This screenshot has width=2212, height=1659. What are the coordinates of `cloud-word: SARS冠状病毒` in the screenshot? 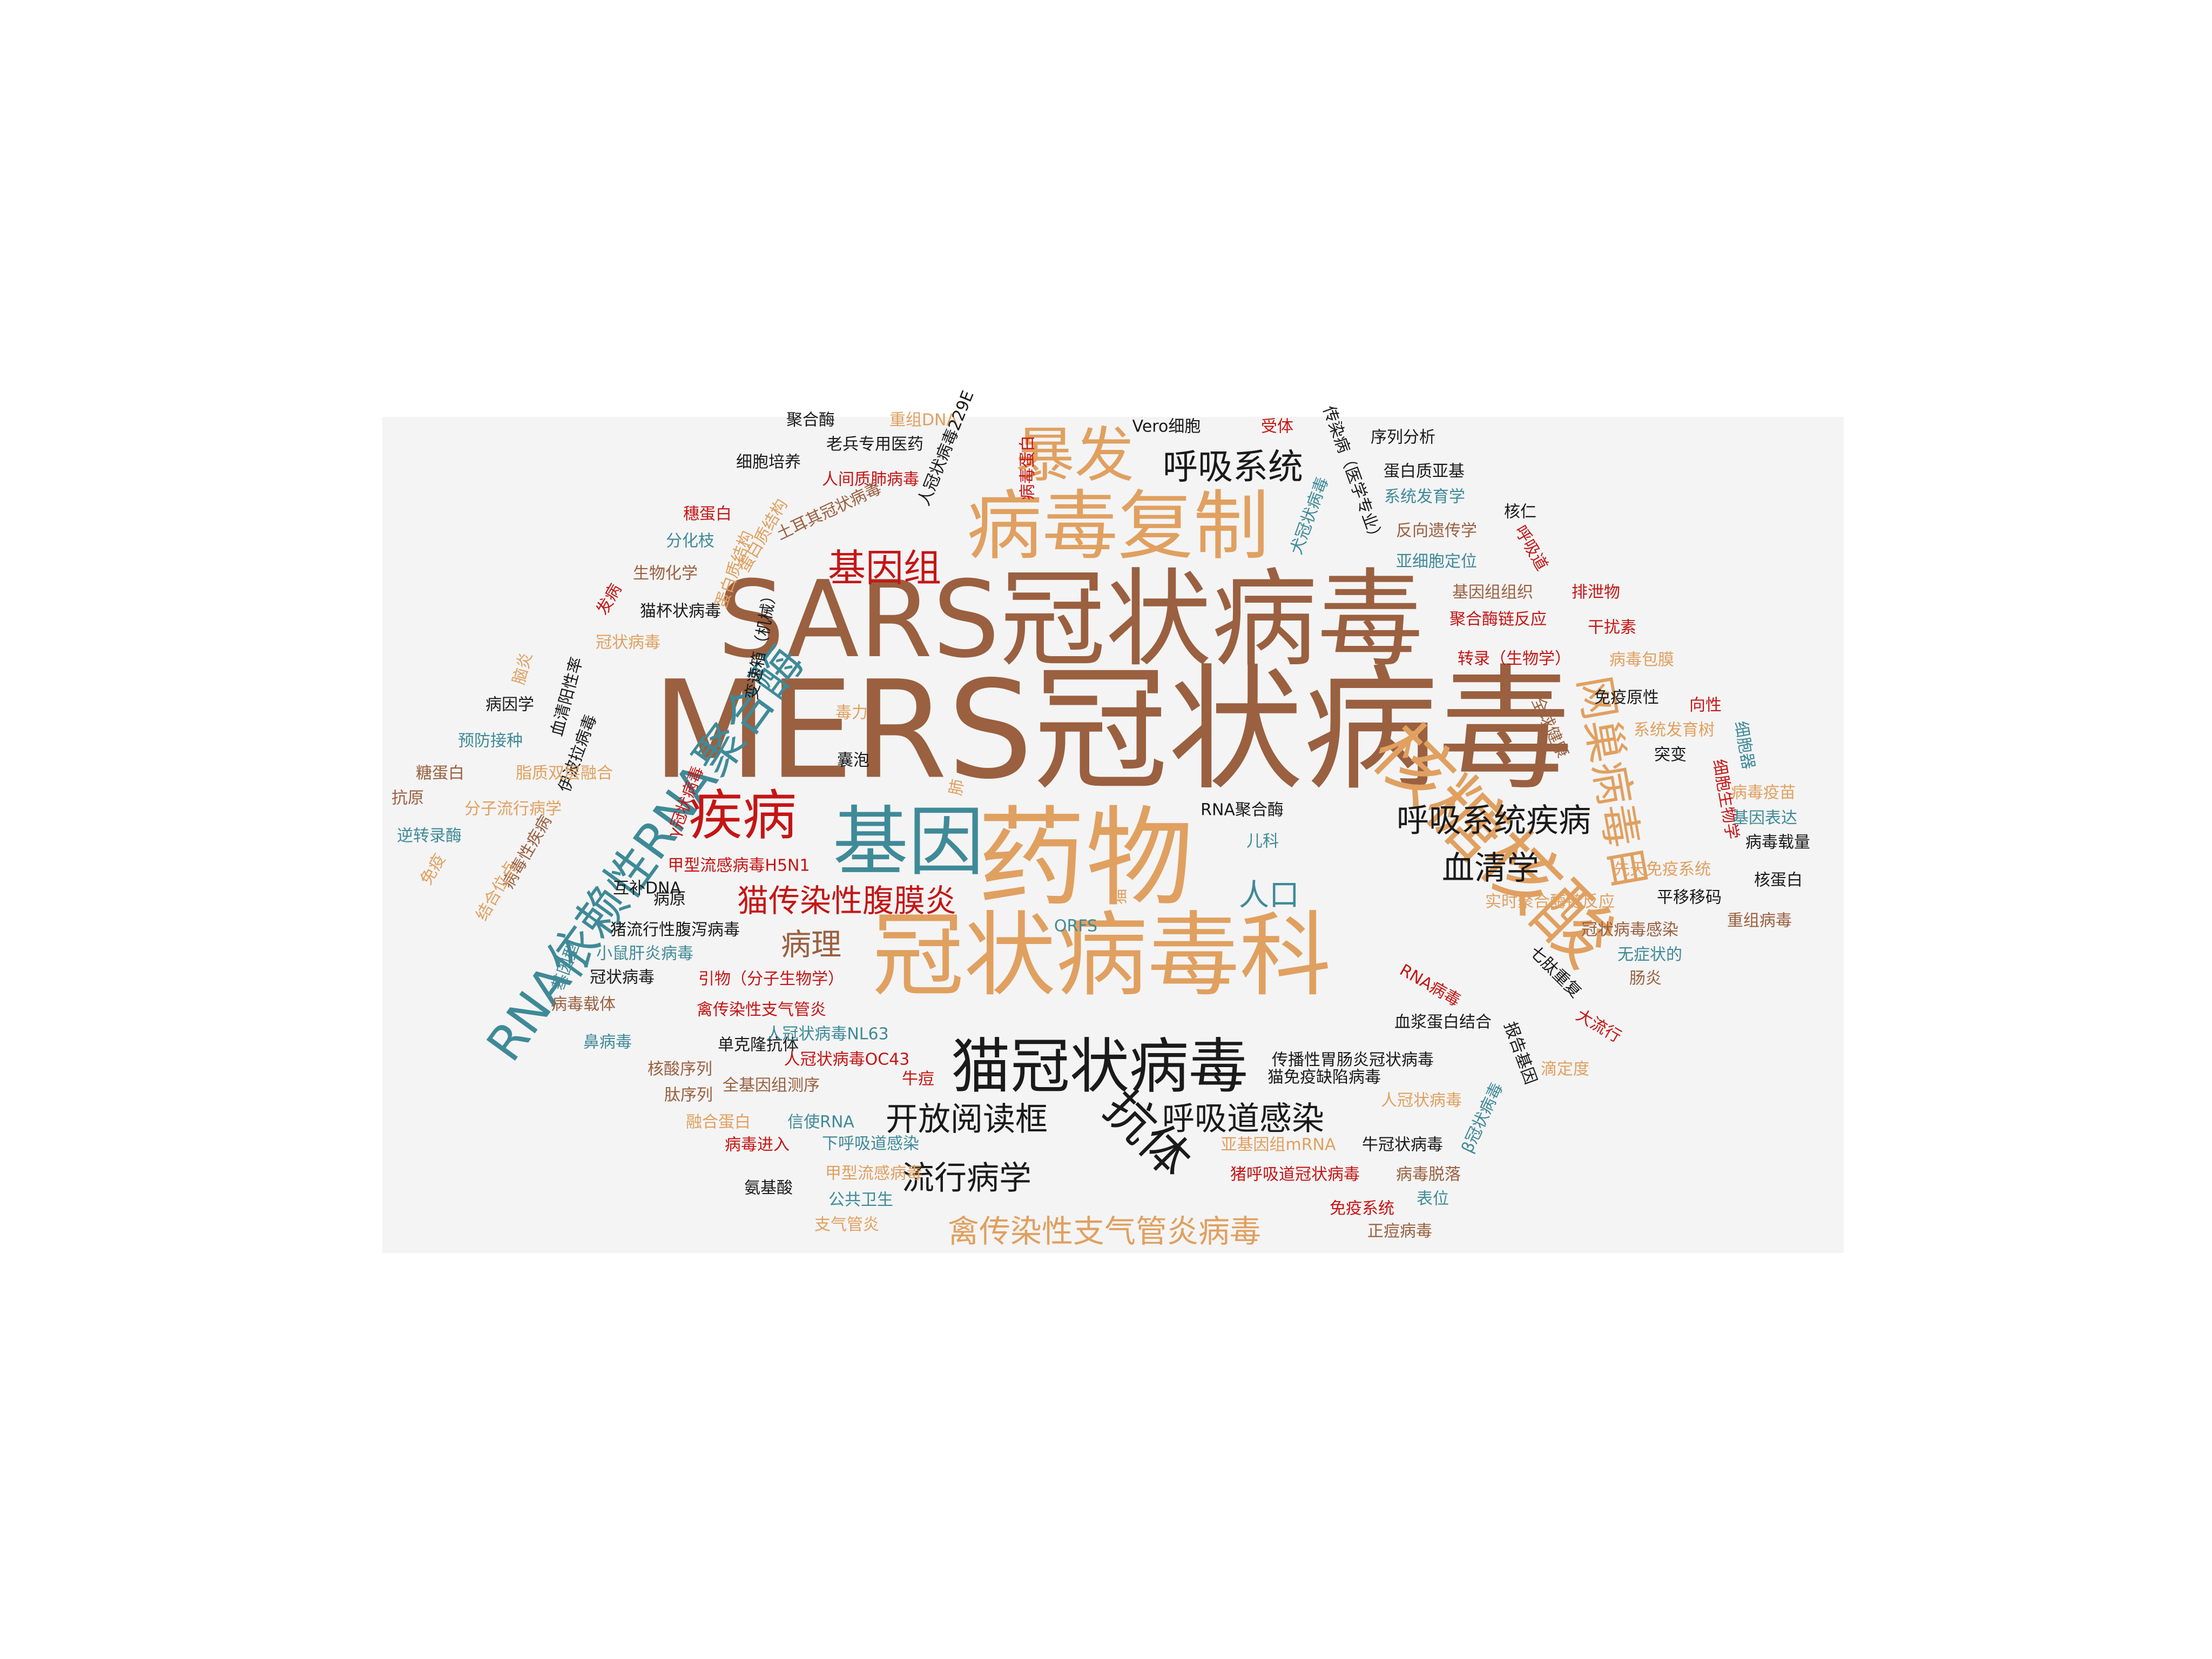 It's located at (1071, 620).